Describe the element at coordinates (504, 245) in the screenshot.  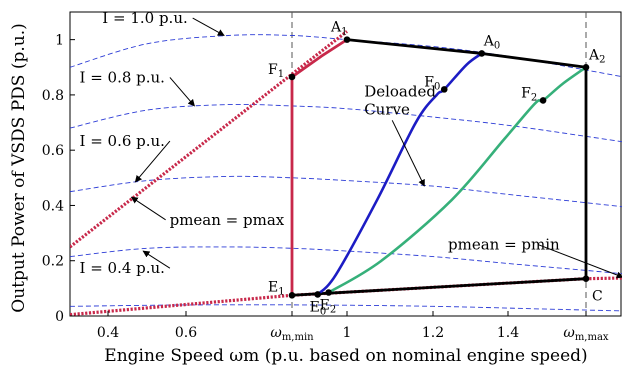
I see `annotation-5: pmean = pmin` at that location.